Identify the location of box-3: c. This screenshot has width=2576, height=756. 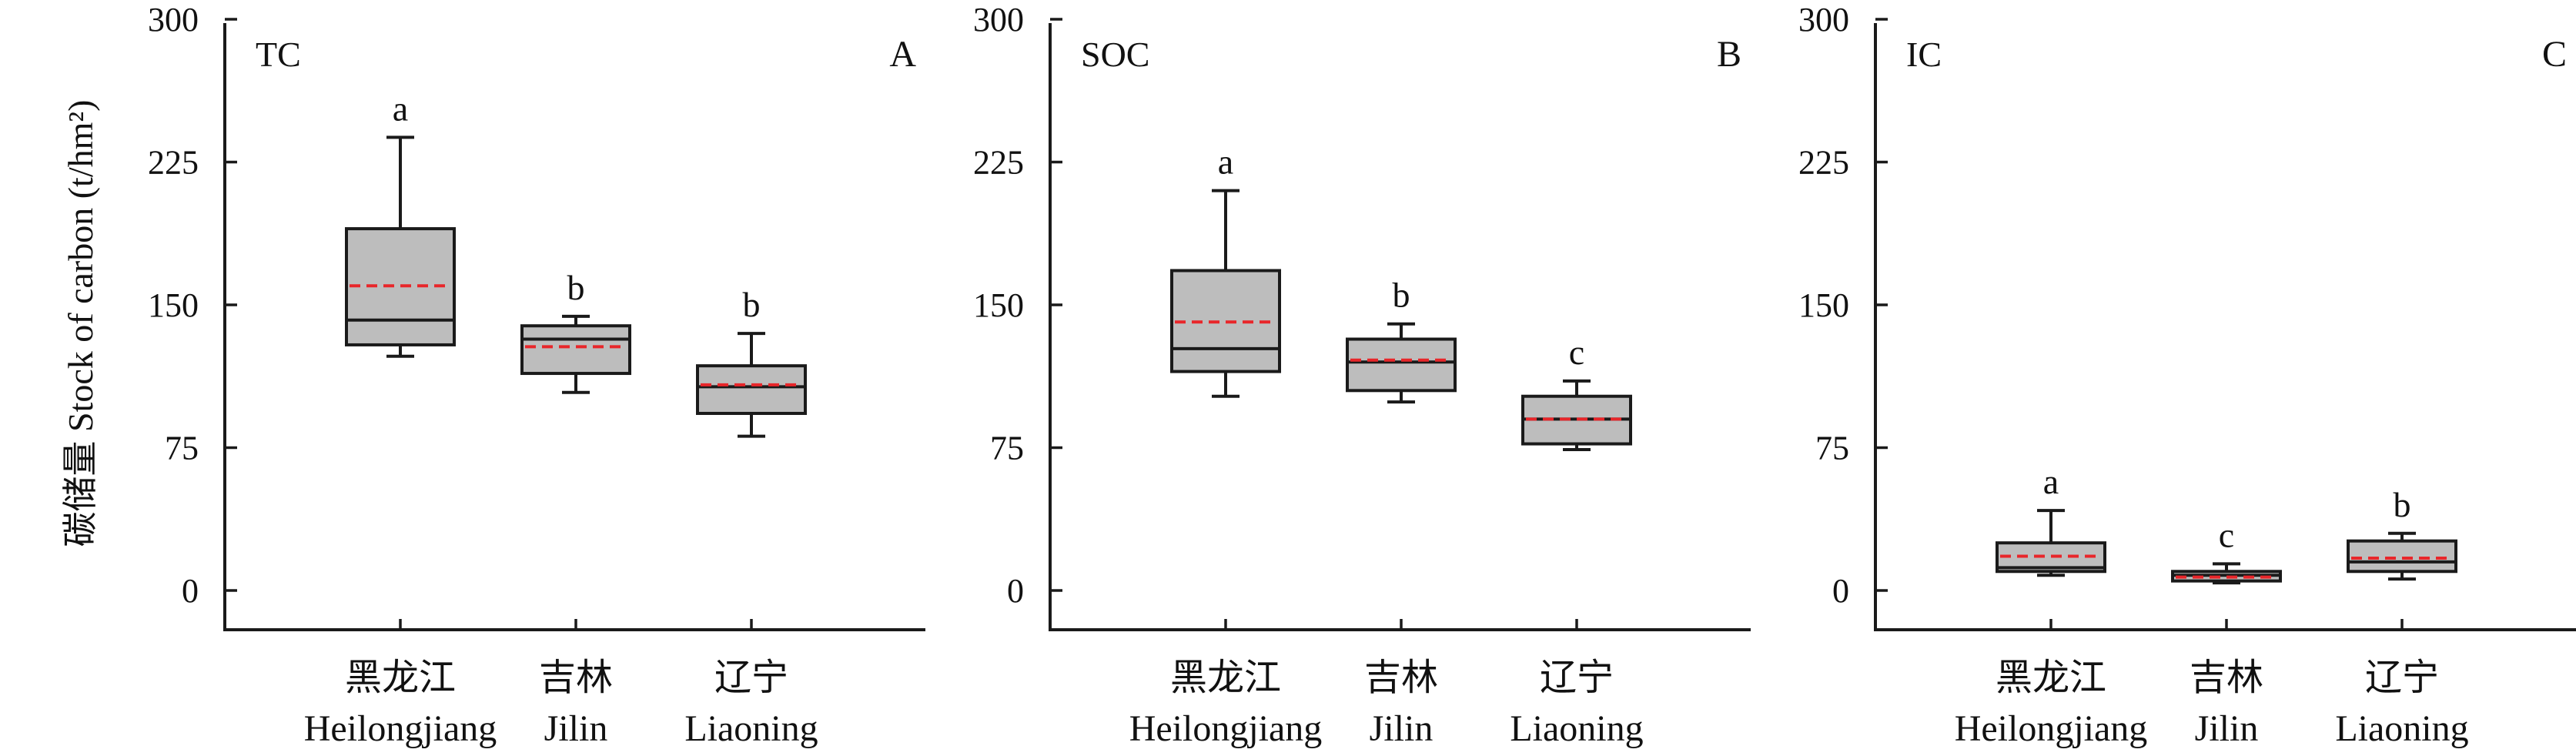
(1577, 392).